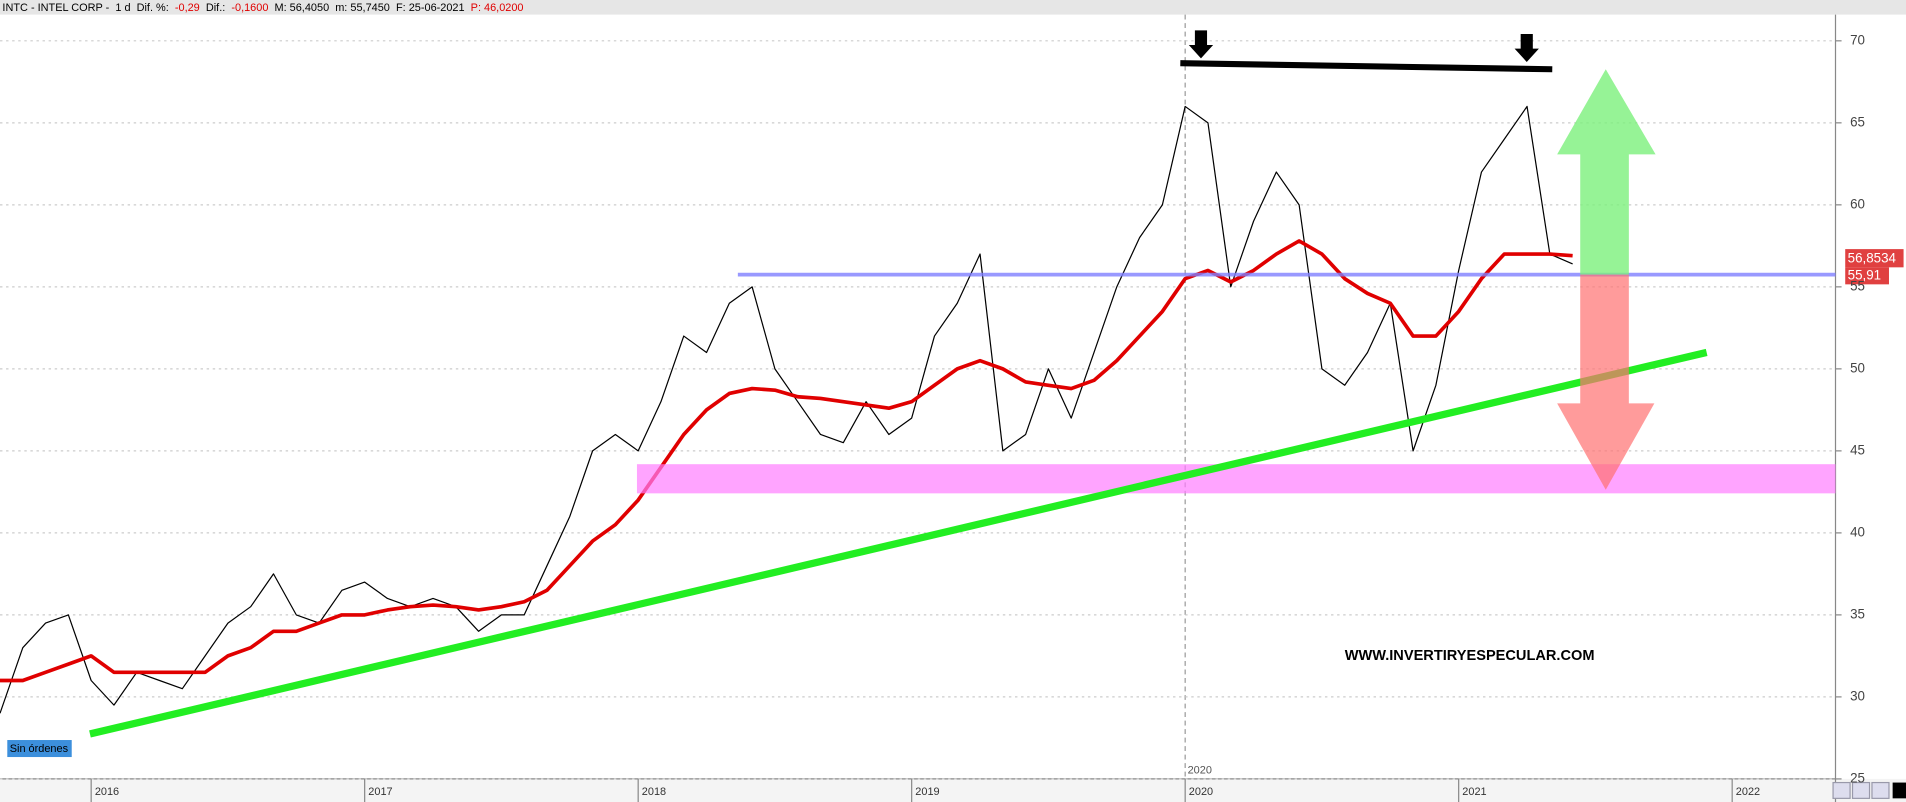 Image resolution: width=1906 pixels, height=802 pixels. What do you see at coordinates (1748, 792) in the screenshot?
I see `x-tick-label: 2022` at bounding box center [1748, 792].